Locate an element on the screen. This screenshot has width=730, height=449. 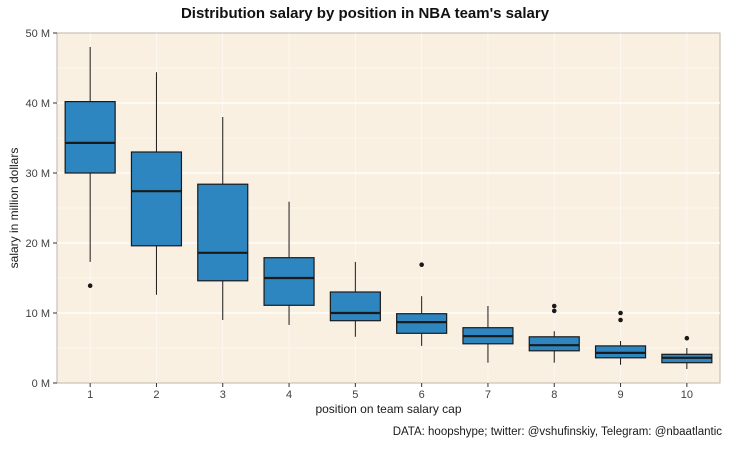
x-axis-label: position on team salary cap is located at coordinates (388, 409).